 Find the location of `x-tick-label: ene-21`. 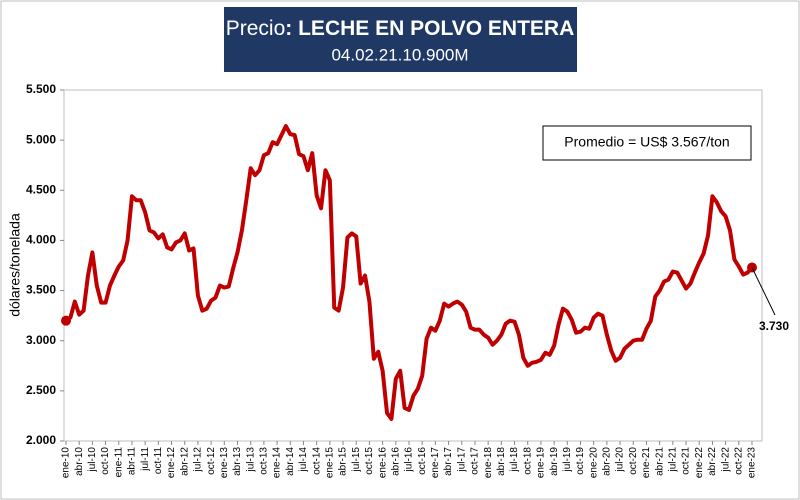

x-tick-label: ene-21 is located at coordinates (646, 463).